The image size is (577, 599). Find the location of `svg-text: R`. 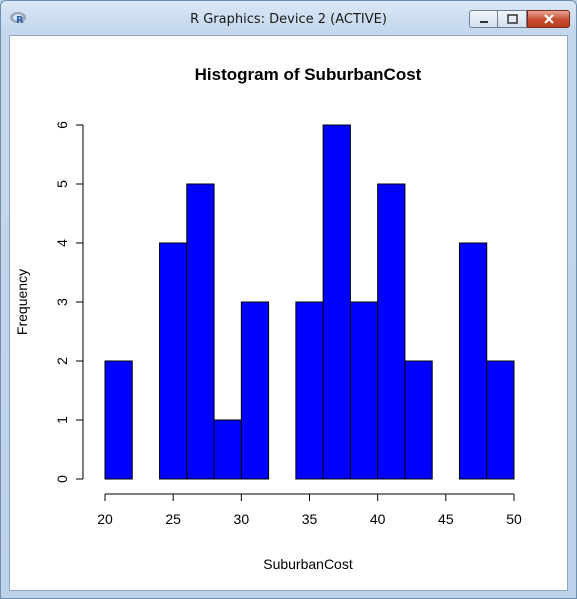

svg-text: R is located at coordinates (20, 20).